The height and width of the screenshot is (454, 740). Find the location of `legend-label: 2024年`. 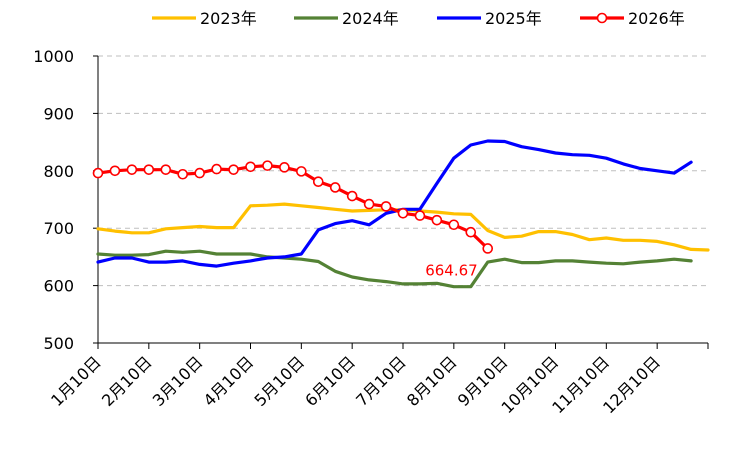

legend-label: 2024年 is located at coordinates (370, 18).